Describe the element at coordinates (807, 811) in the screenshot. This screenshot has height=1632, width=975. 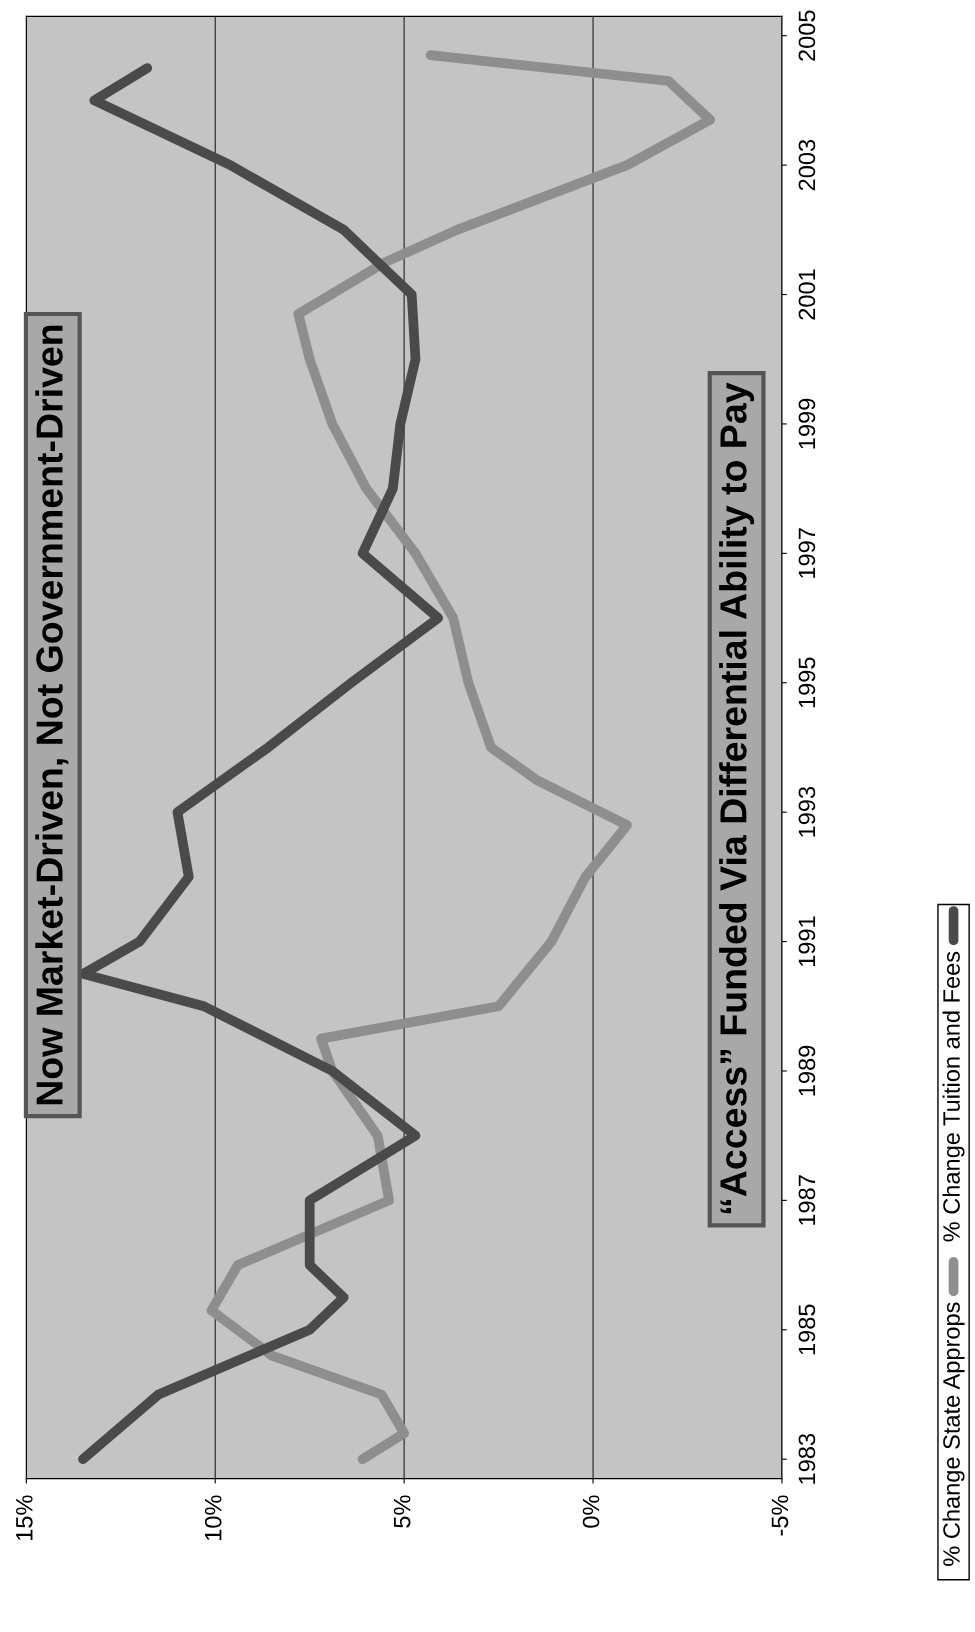
I see `y-tick-label: 1993` at that location.